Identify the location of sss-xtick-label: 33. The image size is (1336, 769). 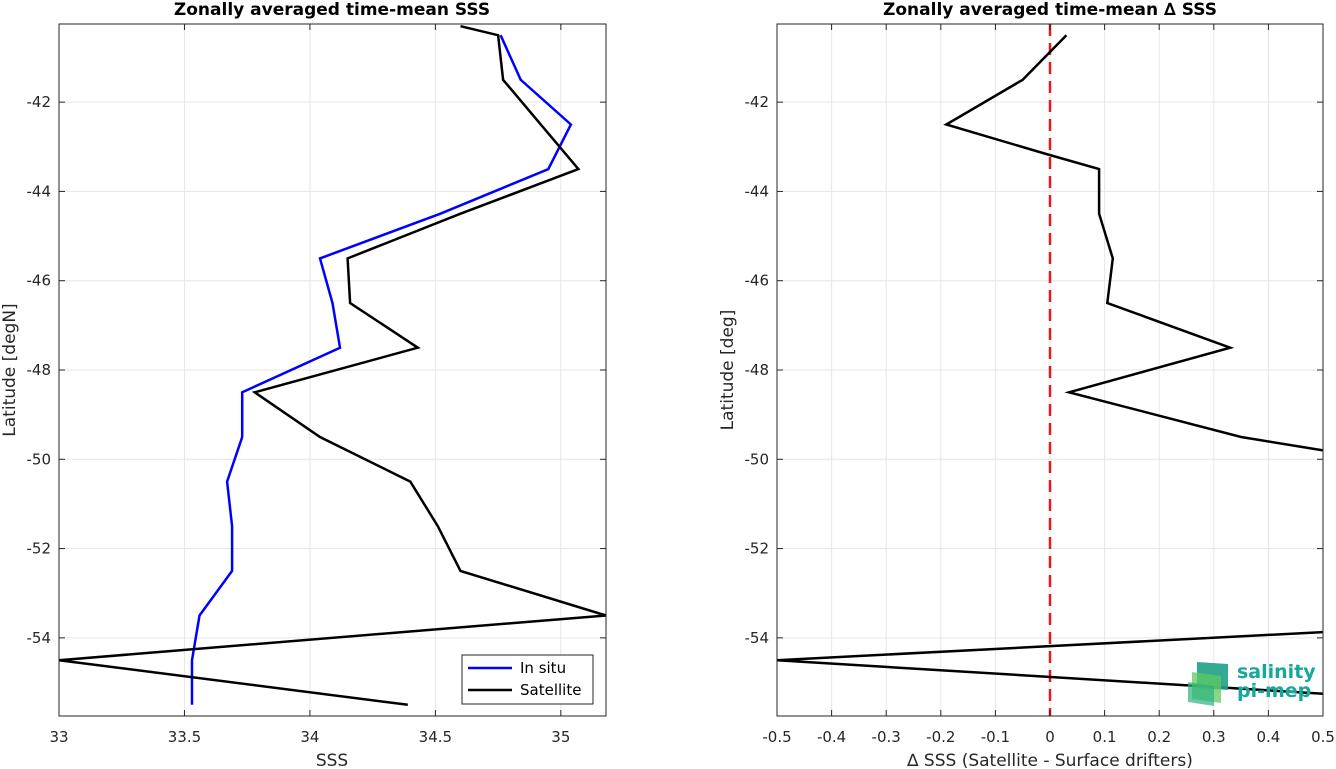
(58, 737).